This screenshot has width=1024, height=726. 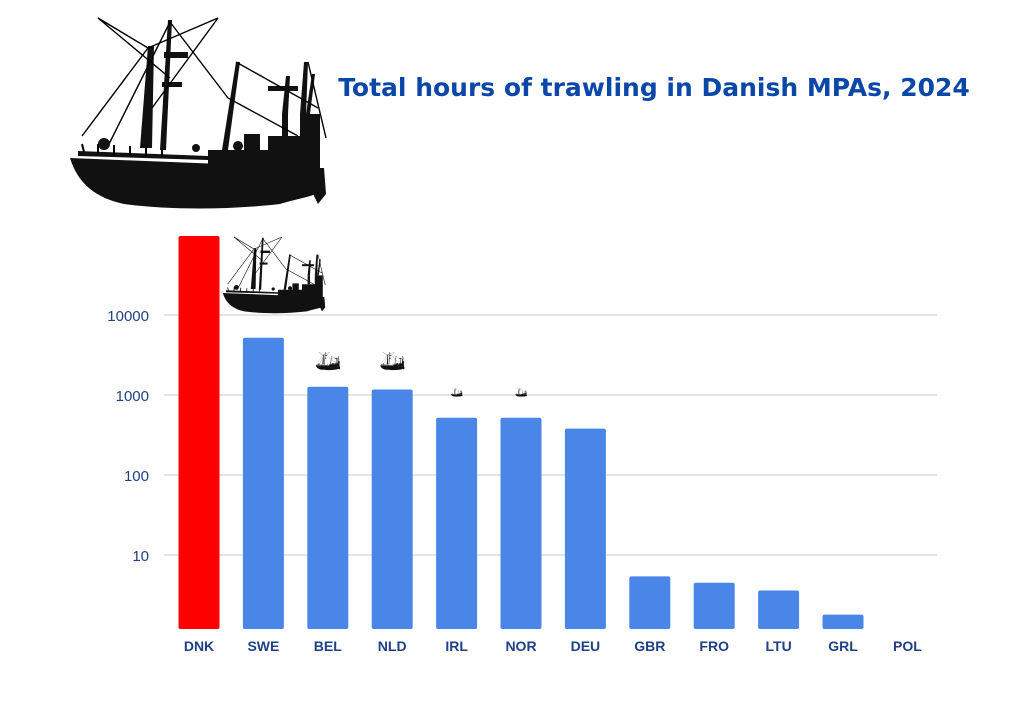 What do you see at coordinates (586, 646) in the screenshot?
I see `x-tick-label-deu: DEU` at bounding box center [586, 646].